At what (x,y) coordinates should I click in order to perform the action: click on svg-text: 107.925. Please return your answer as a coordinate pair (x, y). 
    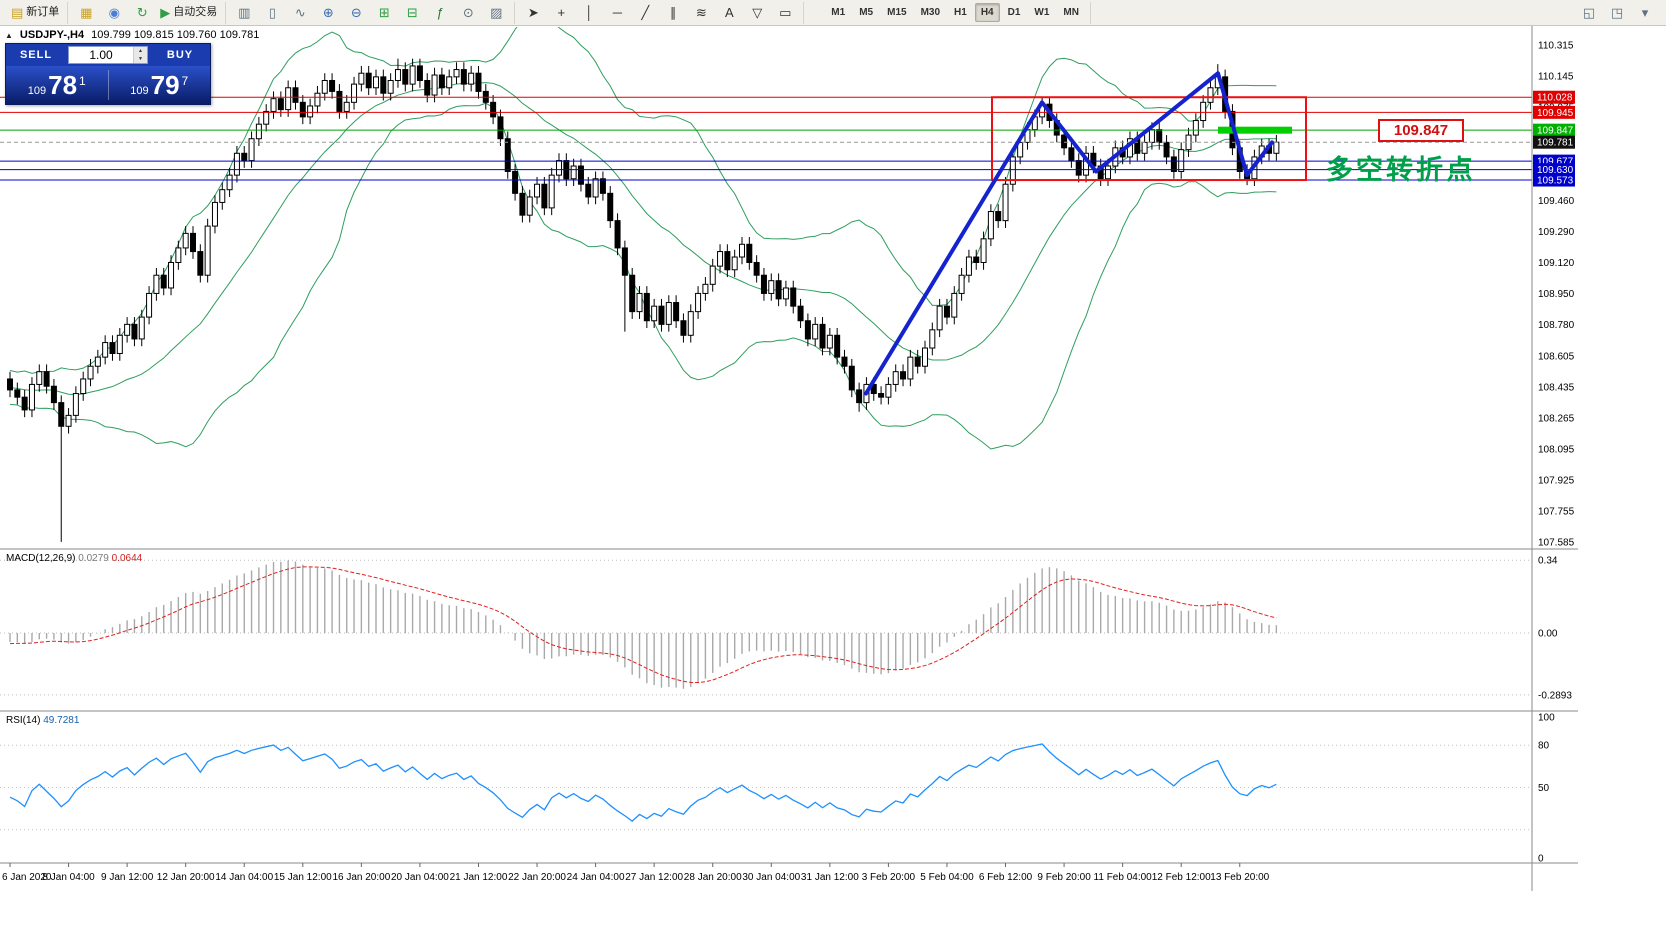
    Looking at the image, I should click on (1556, 480).